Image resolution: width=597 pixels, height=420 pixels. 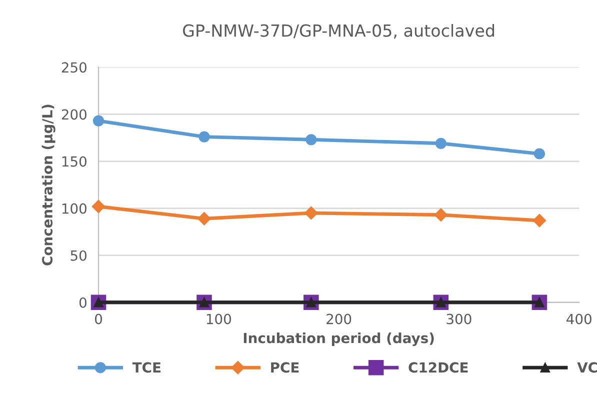 What do you see at coordinates (82, 302) in the screenshot?
I see `y-tick-label: 0` at bounding box center [82, 302].